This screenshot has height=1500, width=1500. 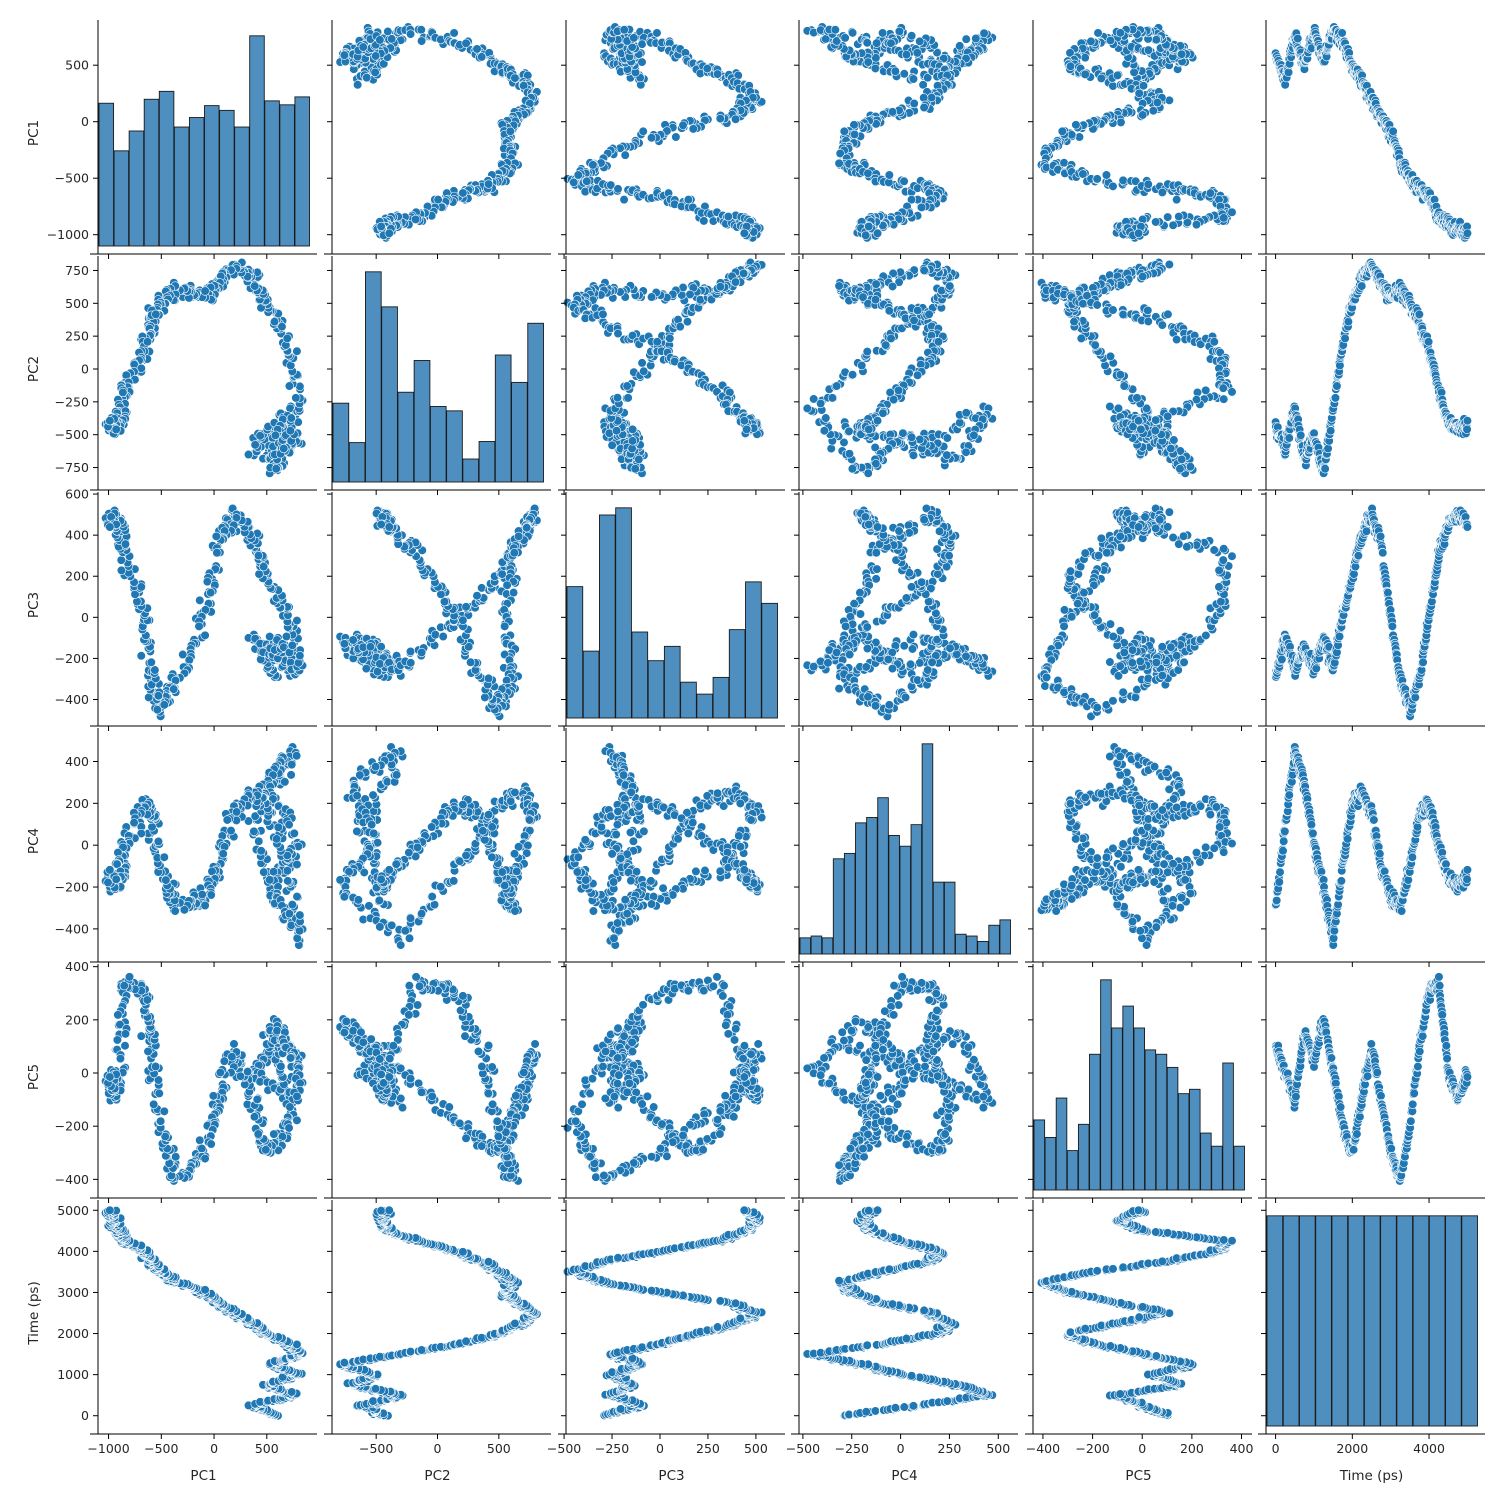 What do you see at coordinates (77, 65) in the screenshot?
I see `y-tick-label: 500` at bounding box center [77, 65].